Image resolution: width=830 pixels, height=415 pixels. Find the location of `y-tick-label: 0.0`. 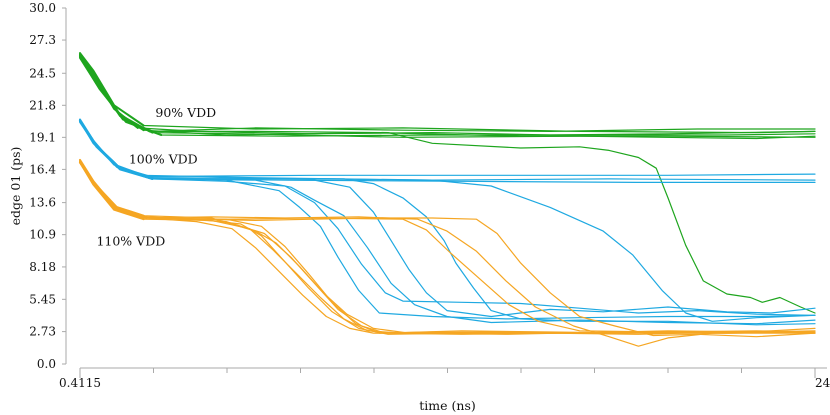

y-tick-label: 0.0 is located at coordinates (46, 364).